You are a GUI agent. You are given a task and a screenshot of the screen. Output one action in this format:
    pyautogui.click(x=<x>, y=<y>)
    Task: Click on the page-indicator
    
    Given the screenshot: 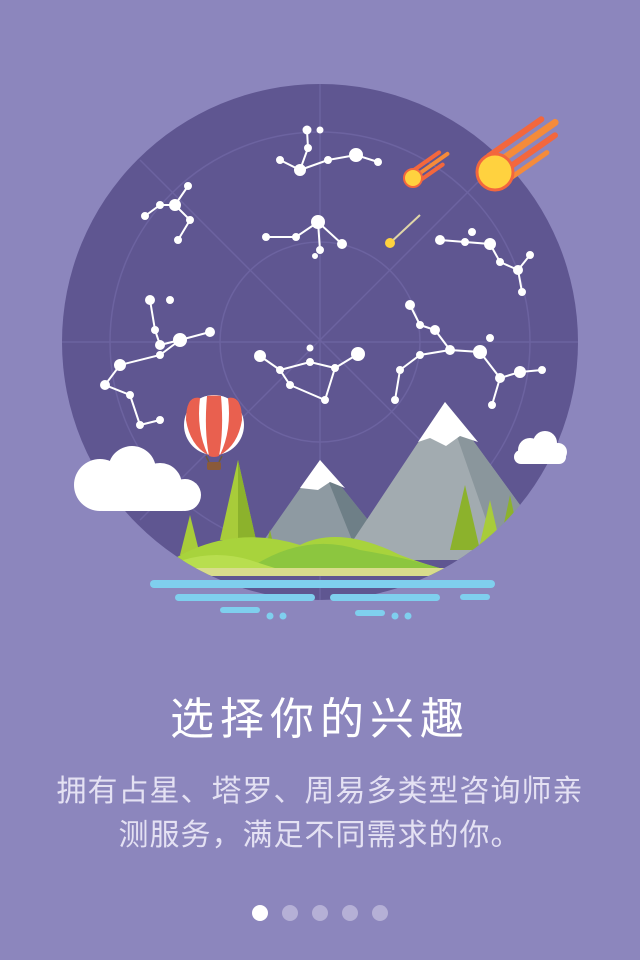 What is the action you would take?
    pyautogui.click(x=320, y=913)
    